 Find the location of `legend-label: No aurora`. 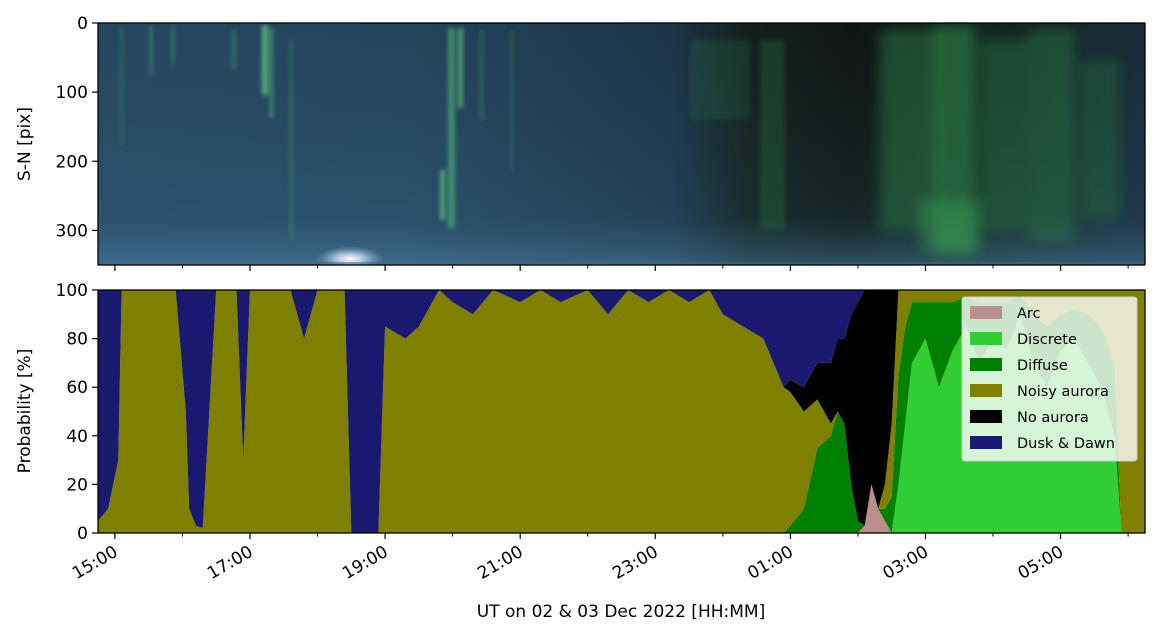

legend-label: No aurora is located at coordinates (1053, 418).